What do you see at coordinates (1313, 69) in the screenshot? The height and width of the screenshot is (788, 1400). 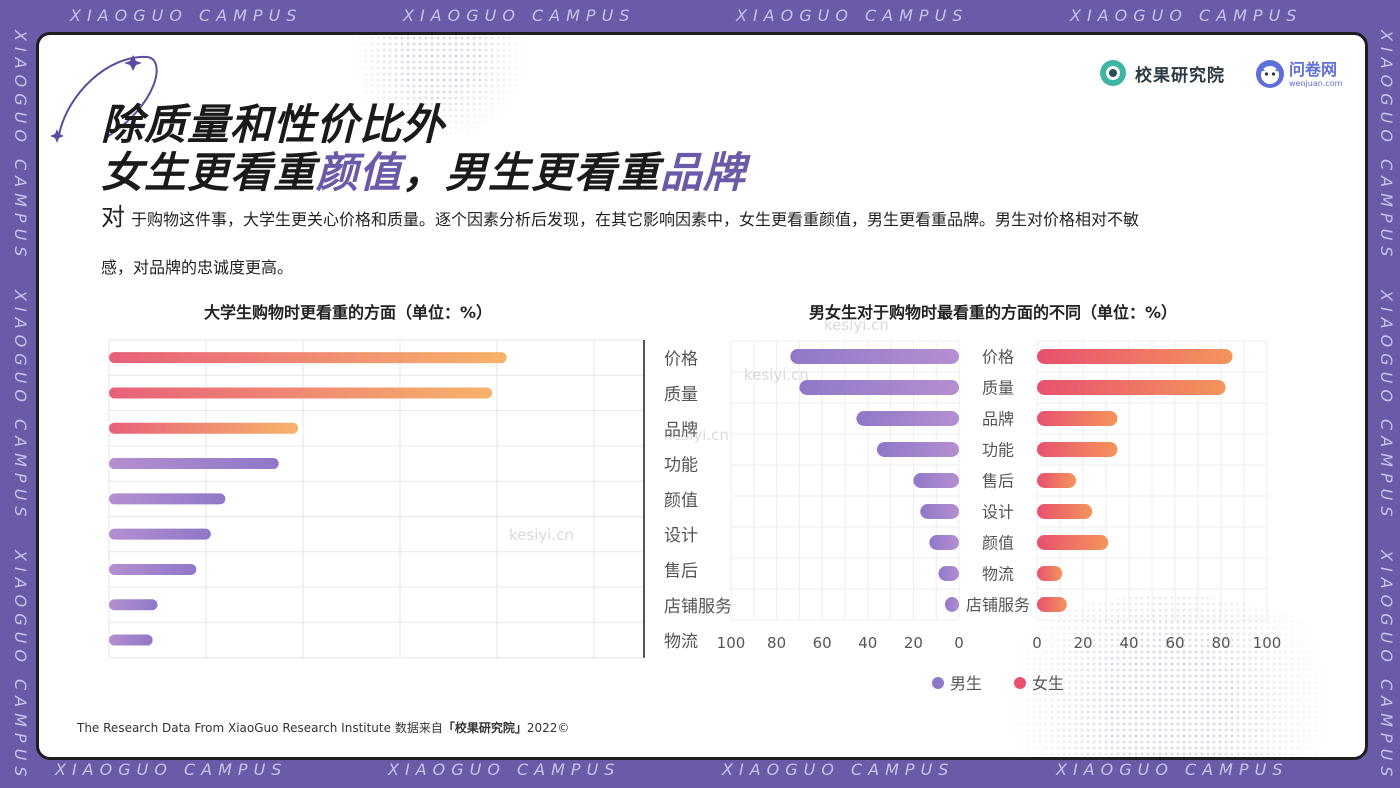 I see `wenjuan-logo-text: 问卷网` at bounding box center [1313, 69].